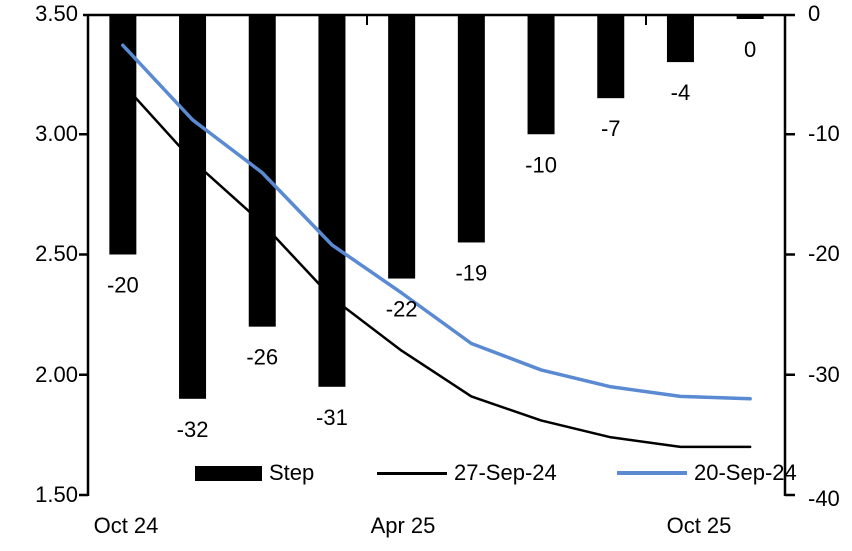  Describe the element at coordinates (506, 20) in the screenshot. I see `top-axis-ticks` at that location.